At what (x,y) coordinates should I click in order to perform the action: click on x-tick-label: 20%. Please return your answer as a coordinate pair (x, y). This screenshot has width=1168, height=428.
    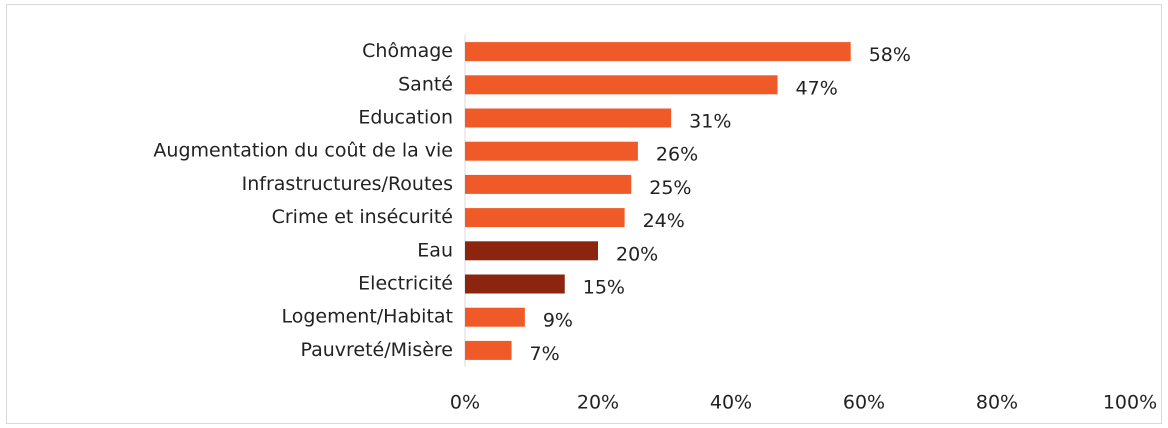
    Looking at the image, I should click on (598, 403).